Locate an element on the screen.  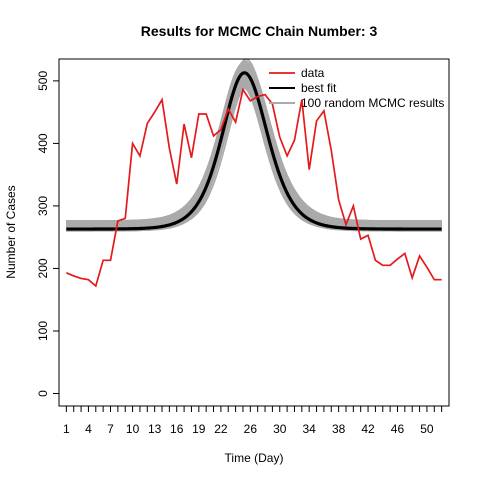
x-tick-label: 38 is located at coordinates (339, 429).